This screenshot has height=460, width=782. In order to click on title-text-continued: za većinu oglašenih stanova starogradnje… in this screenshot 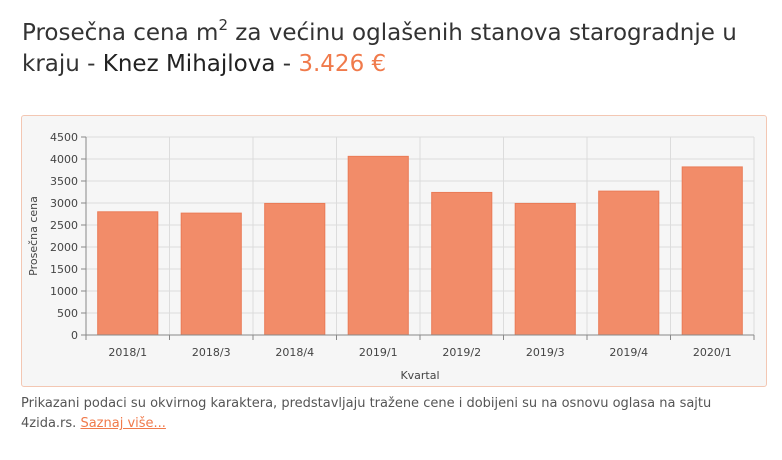, I will do `click(379, 48)`.